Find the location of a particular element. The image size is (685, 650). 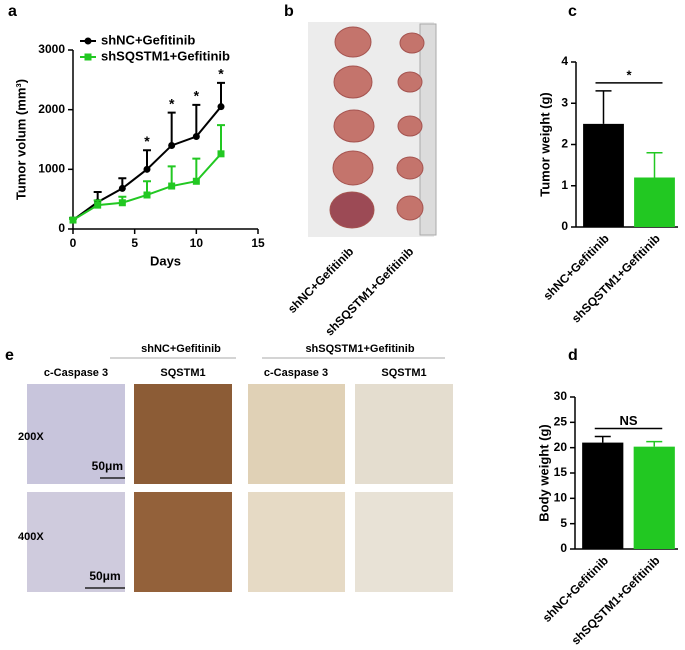

y-axis-label: Body weight (g) is located at coordinates (543, 473).